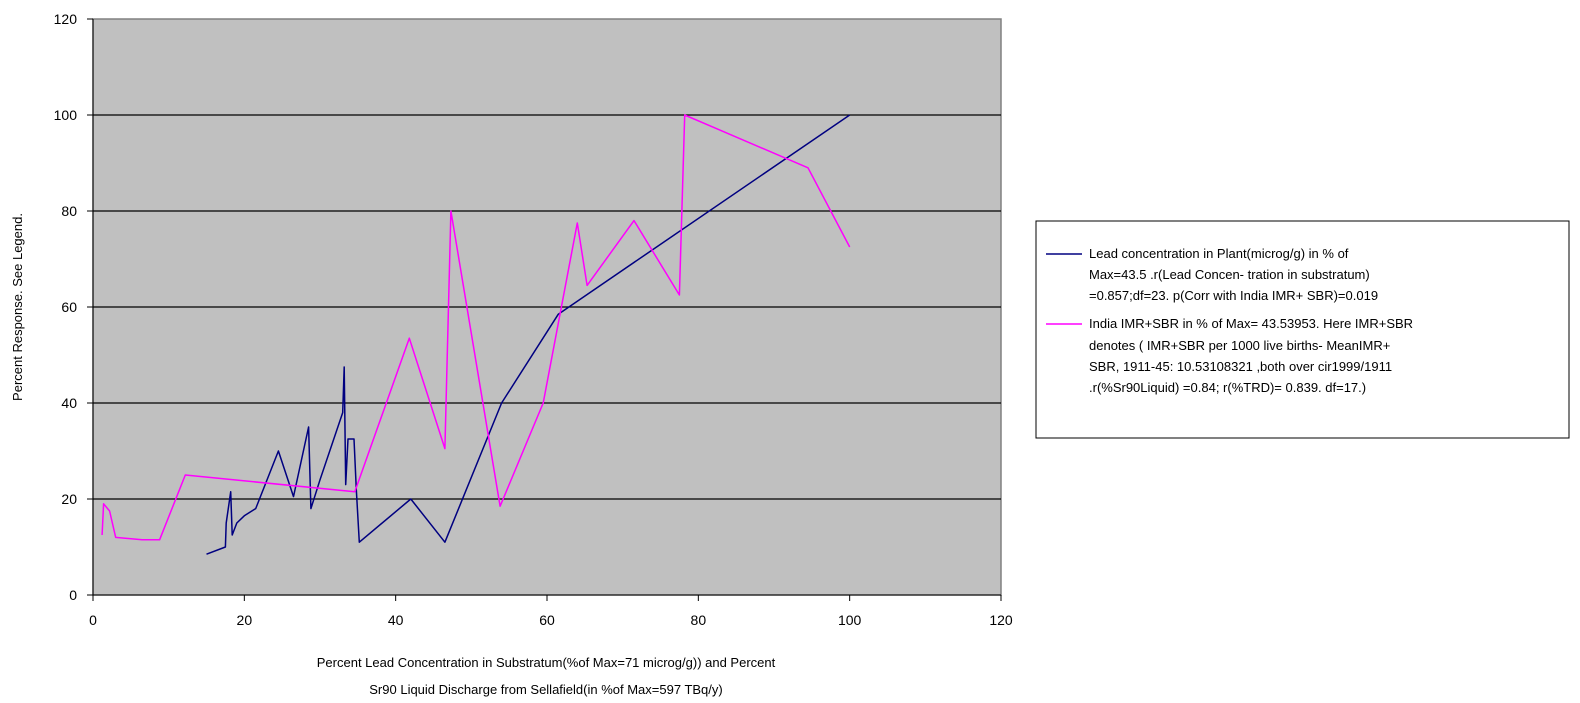 This screenshot has height=703, width=1580. Describe the element at coordinates (17, 307) in the screenshot. I see `y-axis-label: Percent Response. See Legend.` at that location.